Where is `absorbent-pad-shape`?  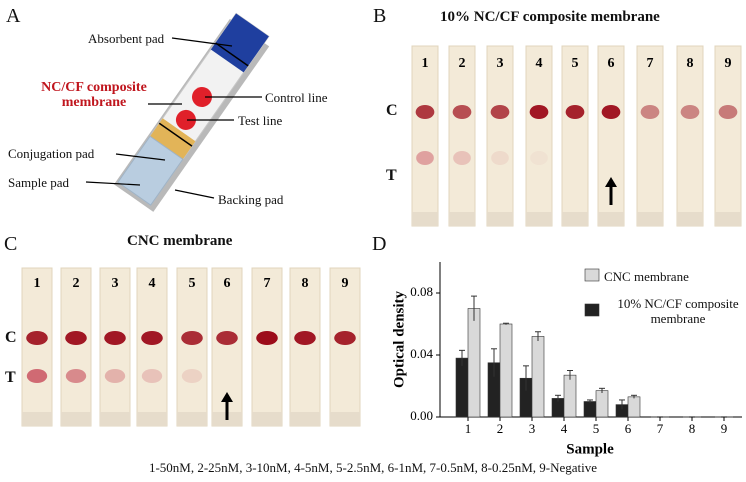
absorbent-pad-shape is located at coordinates (239, 43).